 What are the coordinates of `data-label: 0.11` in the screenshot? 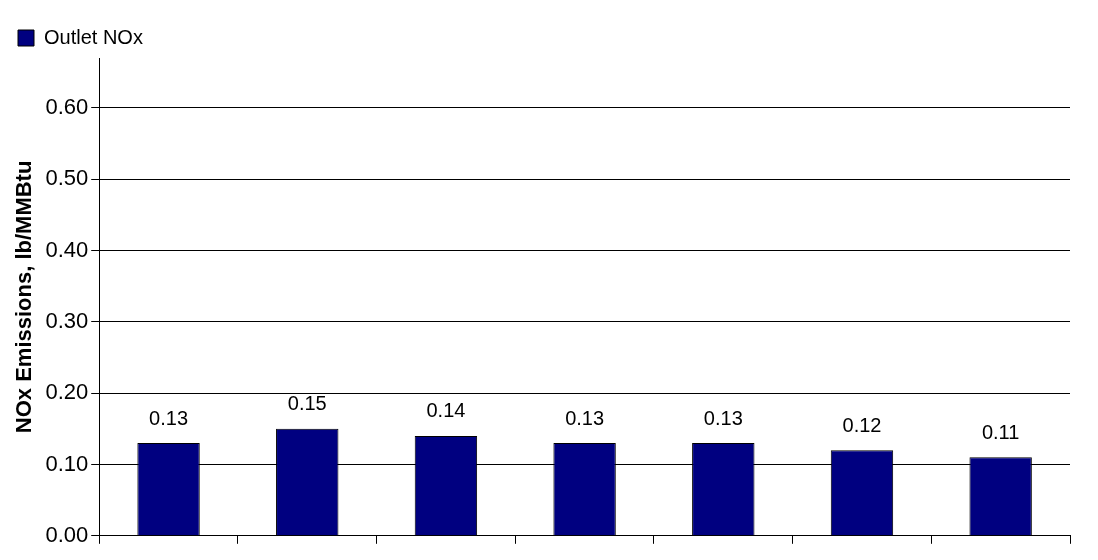 It's located at (1000, 431).